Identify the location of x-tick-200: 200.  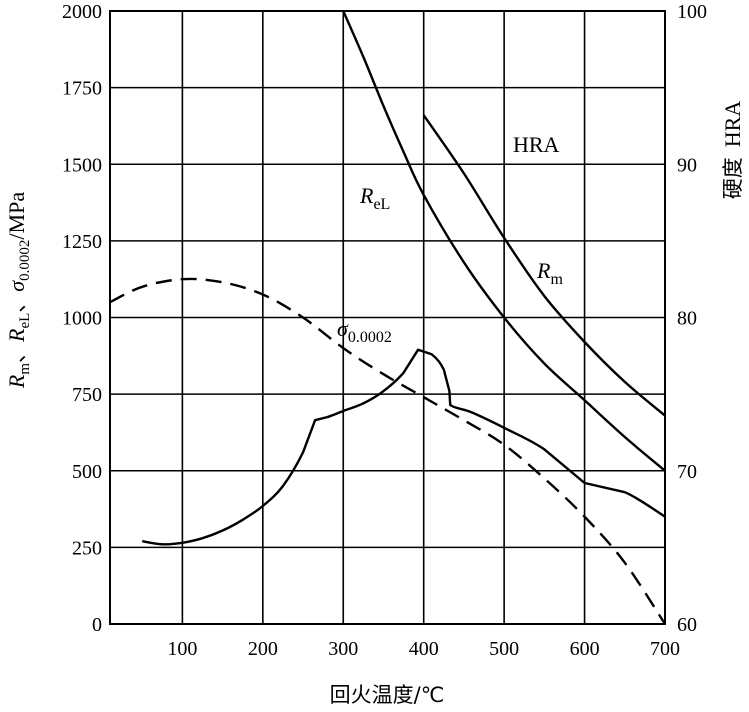
(263, 649).